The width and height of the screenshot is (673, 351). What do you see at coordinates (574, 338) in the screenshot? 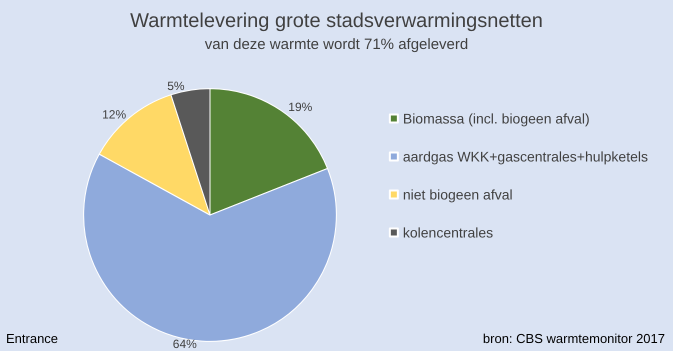
I see `text: bron: CBS warmtemonitor 2017` at bounding box center [574, 338].